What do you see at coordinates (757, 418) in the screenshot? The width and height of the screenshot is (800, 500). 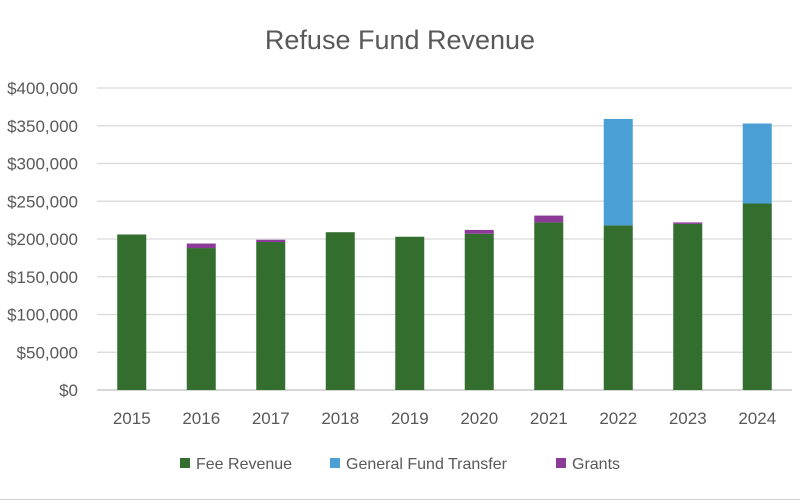 I see `x-tick-label: 2024` at bounding box center [757, 418].